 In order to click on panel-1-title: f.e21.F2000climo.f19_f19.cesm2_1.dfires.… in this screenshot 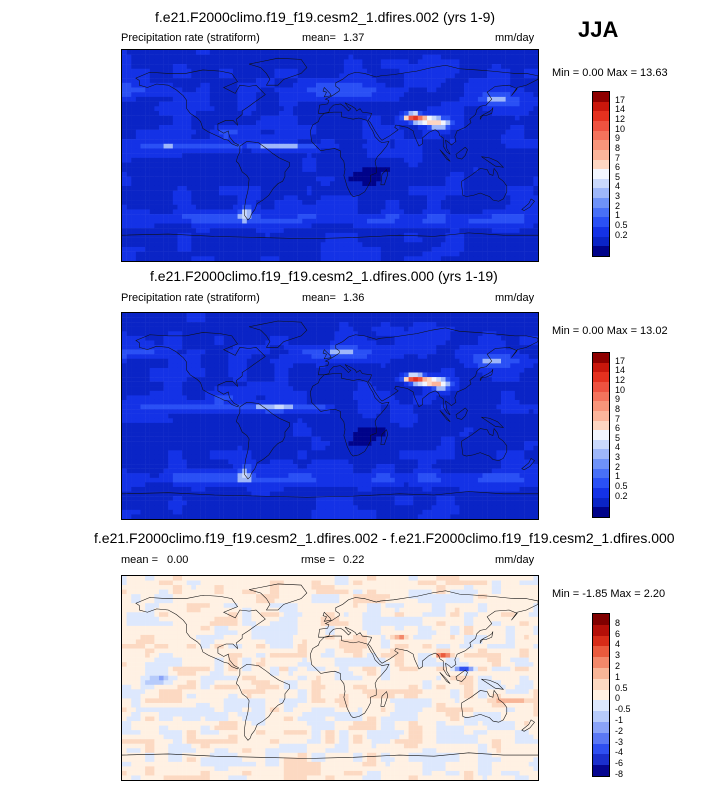, I will do `click(325, 17)`.